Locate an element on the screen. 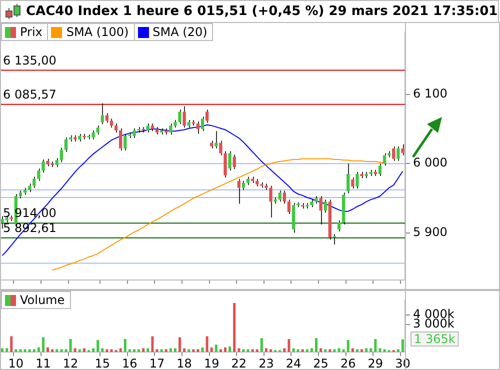 This screenshot has width=500, height=370. x-tick-label: 24 is located at coordinates (294, 363).